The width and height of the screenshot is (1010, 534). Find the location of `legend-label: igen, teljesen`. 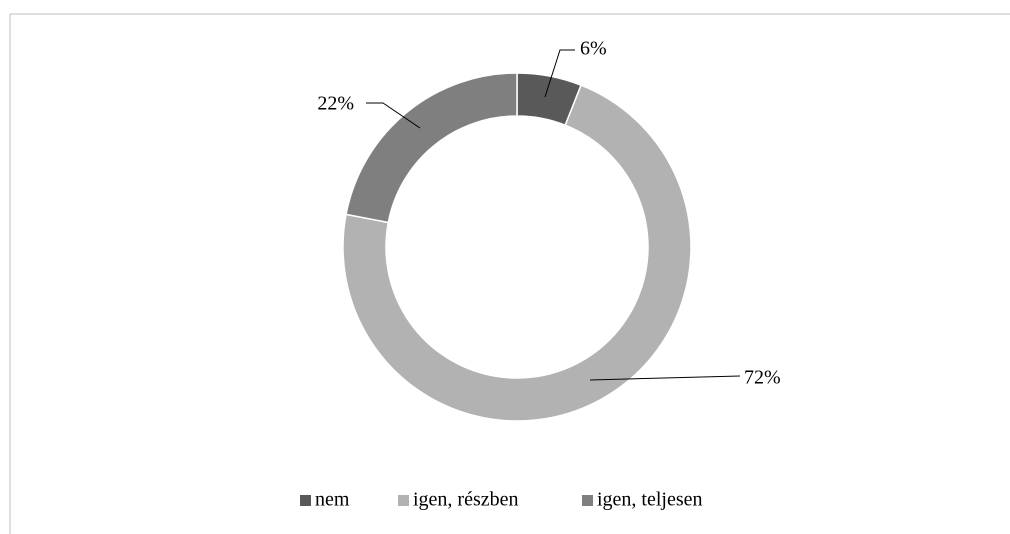

legend-label: igen, teljesen is located at coordinates (650, 500).